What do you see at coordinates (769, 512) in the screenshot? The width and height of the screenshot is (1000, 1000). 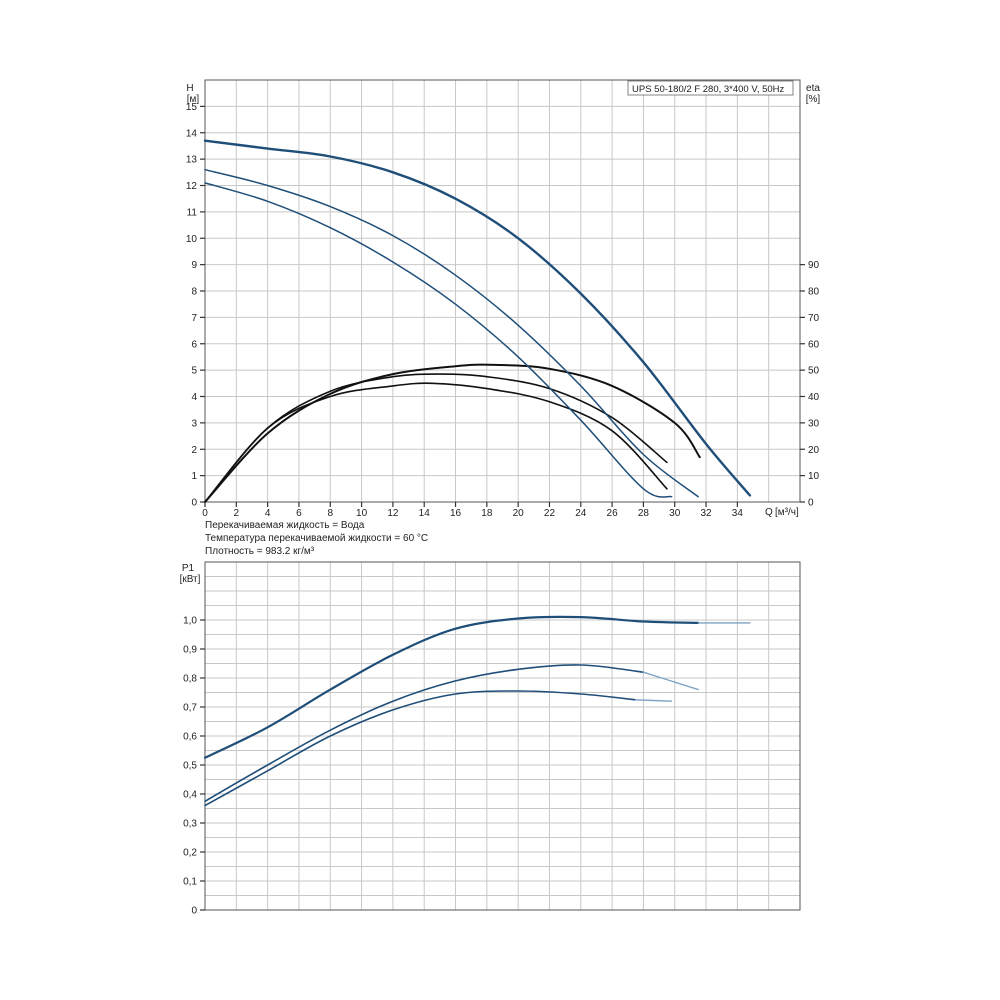 I see `flow-axis-label: Q` at bounding box center [769, 512].